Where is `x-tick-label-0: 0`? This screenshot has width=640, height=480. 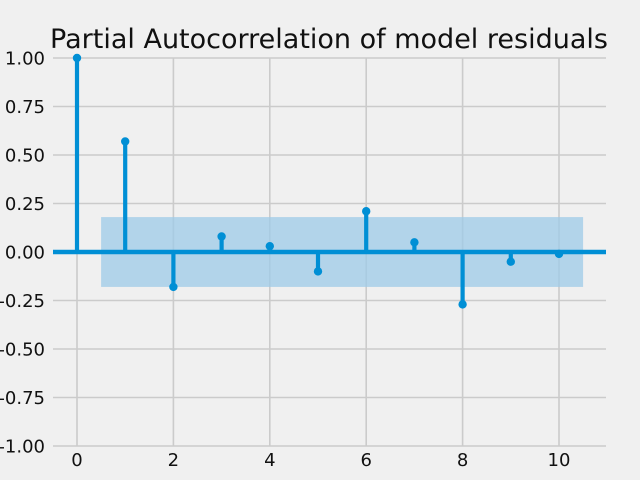
x-tick-label-0: 0 is located at coordinates (76, 460).